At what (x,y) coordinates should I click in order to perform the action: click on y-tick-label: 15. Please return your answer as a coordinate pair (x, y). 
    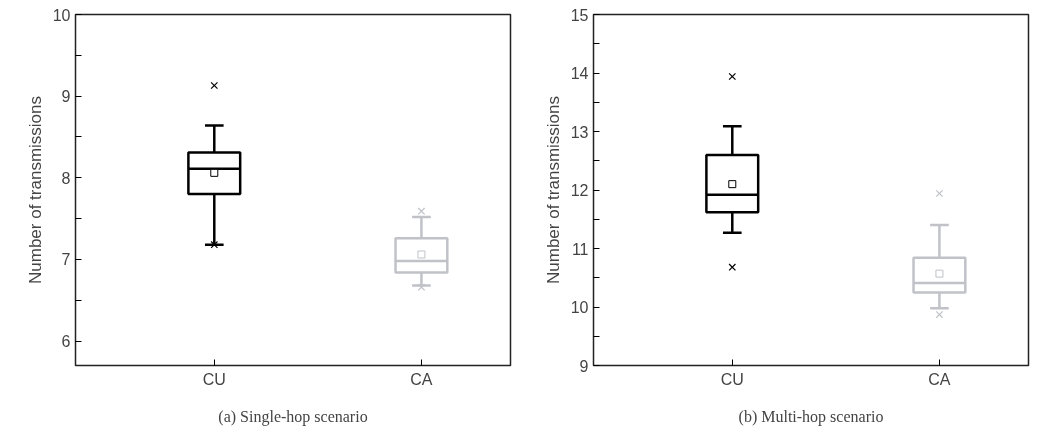
    Looking at the image, I should click on (579, 15).